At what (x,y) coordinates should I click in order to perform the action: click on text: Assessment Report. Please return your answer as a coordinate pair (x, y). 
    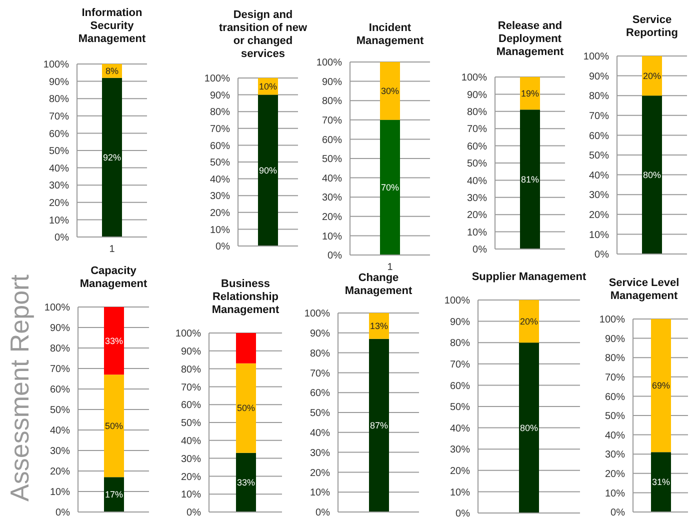
    Looking at the image, I should click on (20, 387).